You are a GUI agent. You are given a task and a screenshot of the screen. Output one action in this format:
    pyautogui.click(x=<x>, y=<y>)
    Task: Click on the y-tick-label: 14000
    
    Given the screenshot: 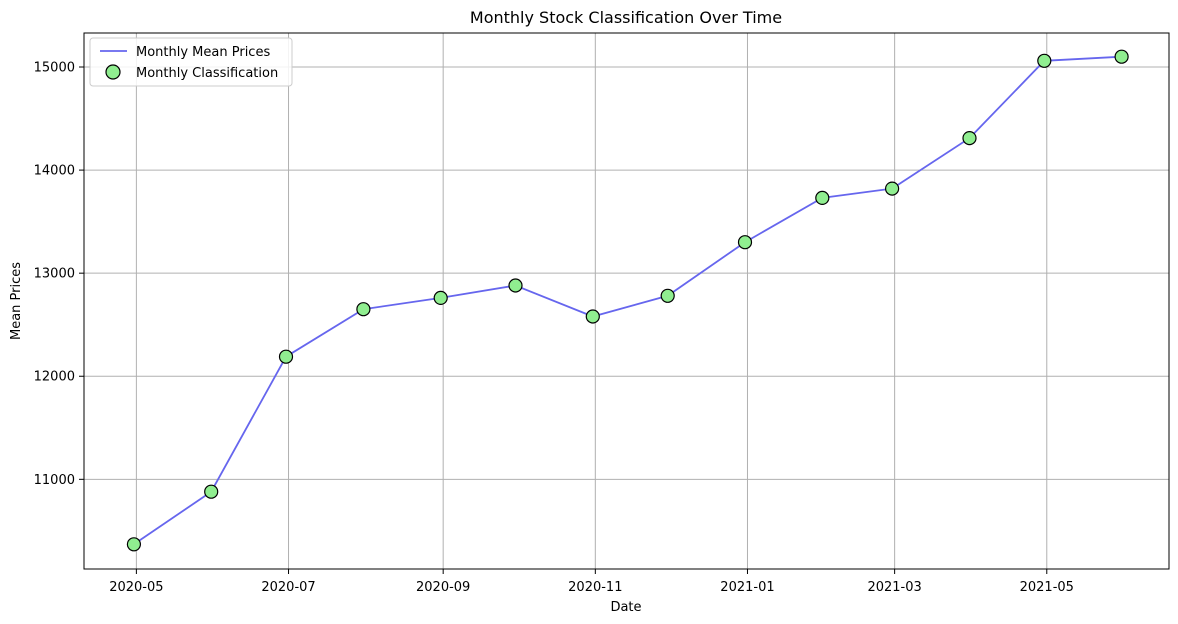 What is the action you would take?
    pyautogui.click(x=54, y=171)
    